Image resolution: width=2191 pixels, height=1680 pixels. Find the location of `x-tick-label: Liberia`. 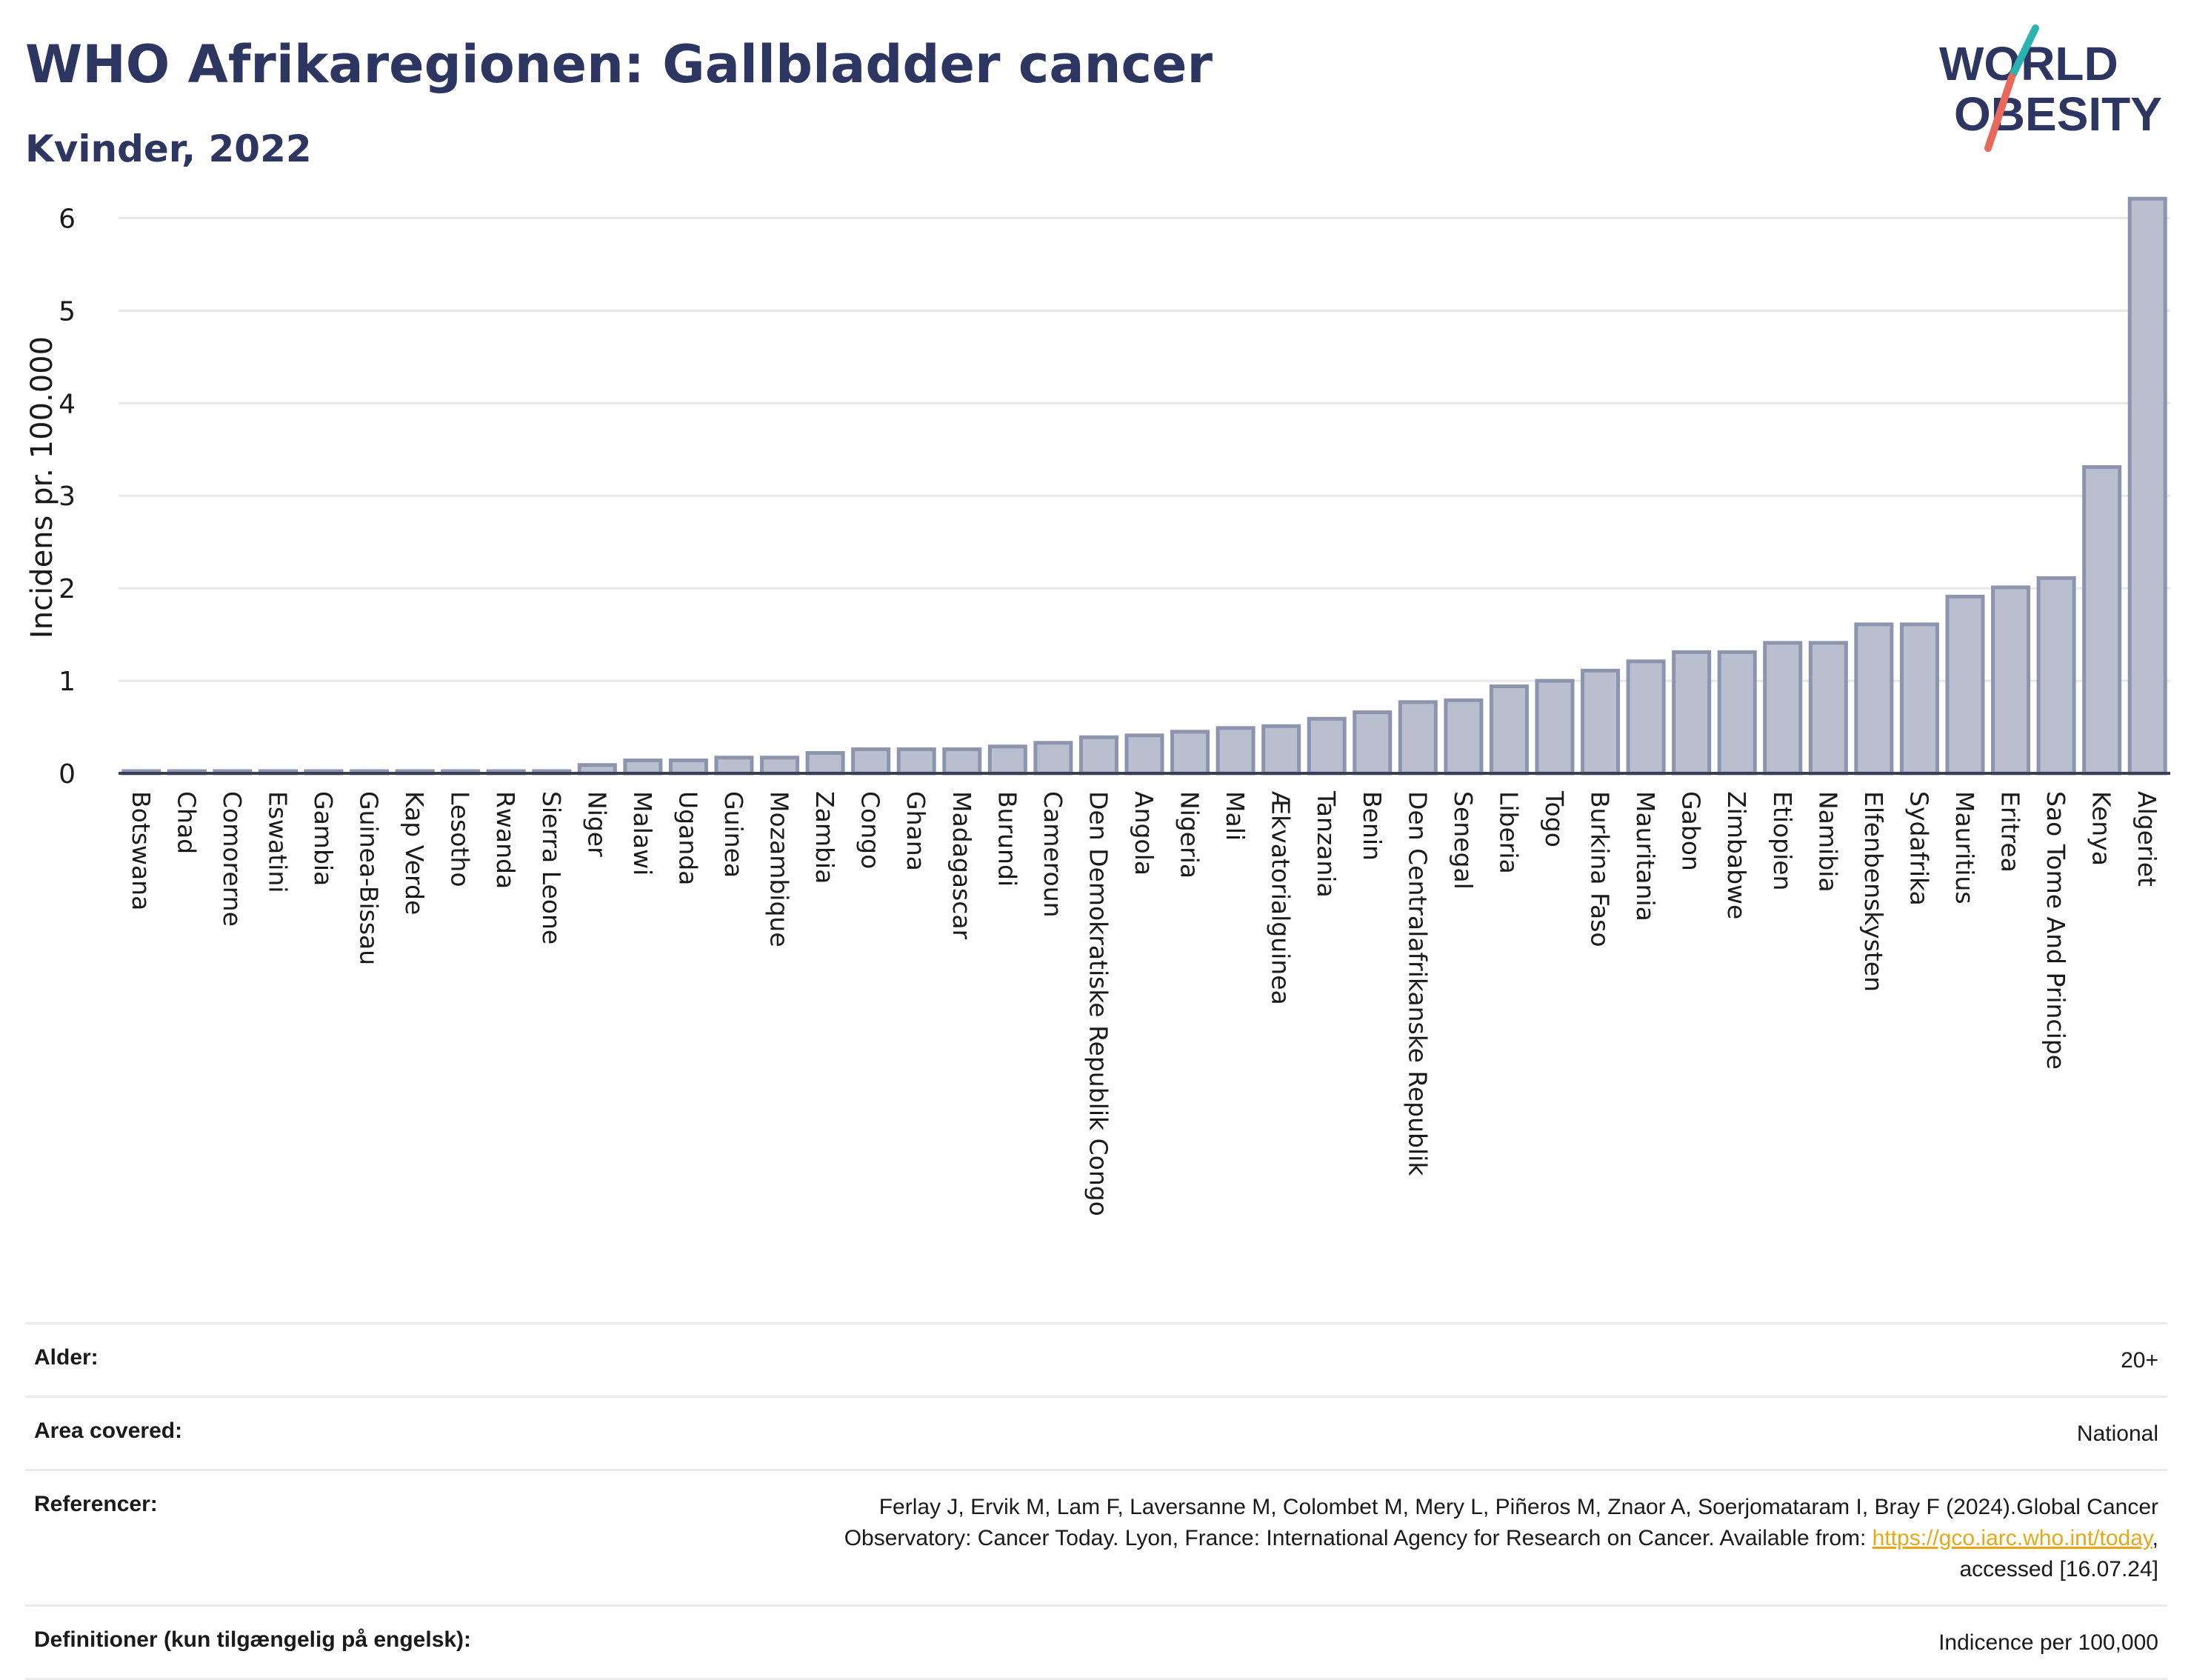

x-tick-label: Liberia is located at coordinates (1509, 832).